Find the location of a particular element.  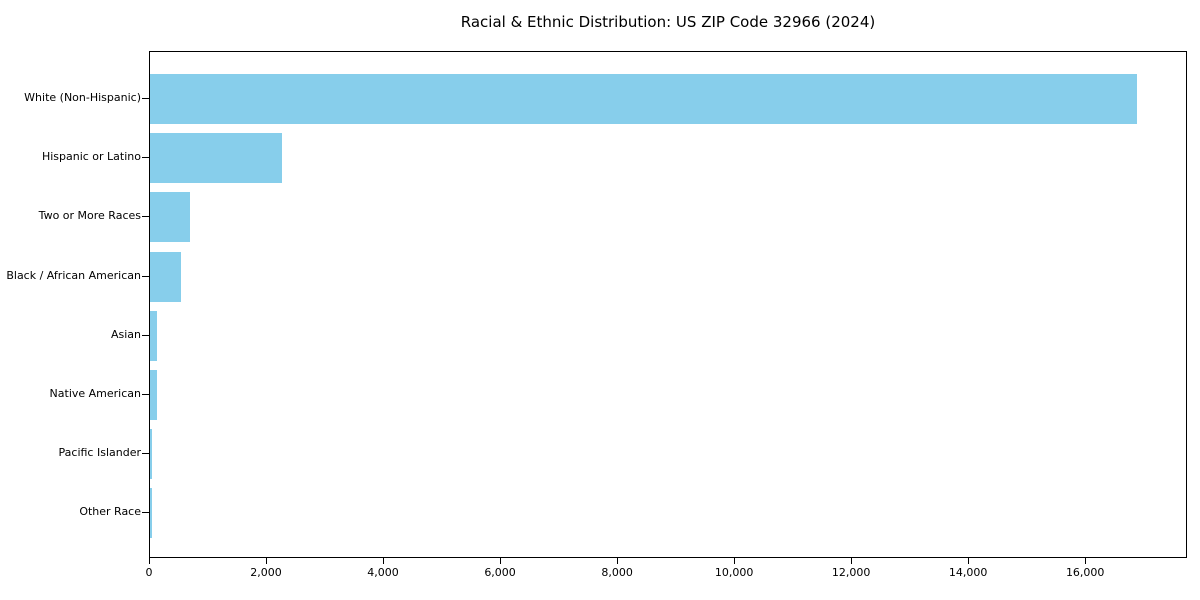

y-axis-label: Hispanic or Latino is located at coordinates (91, 157).